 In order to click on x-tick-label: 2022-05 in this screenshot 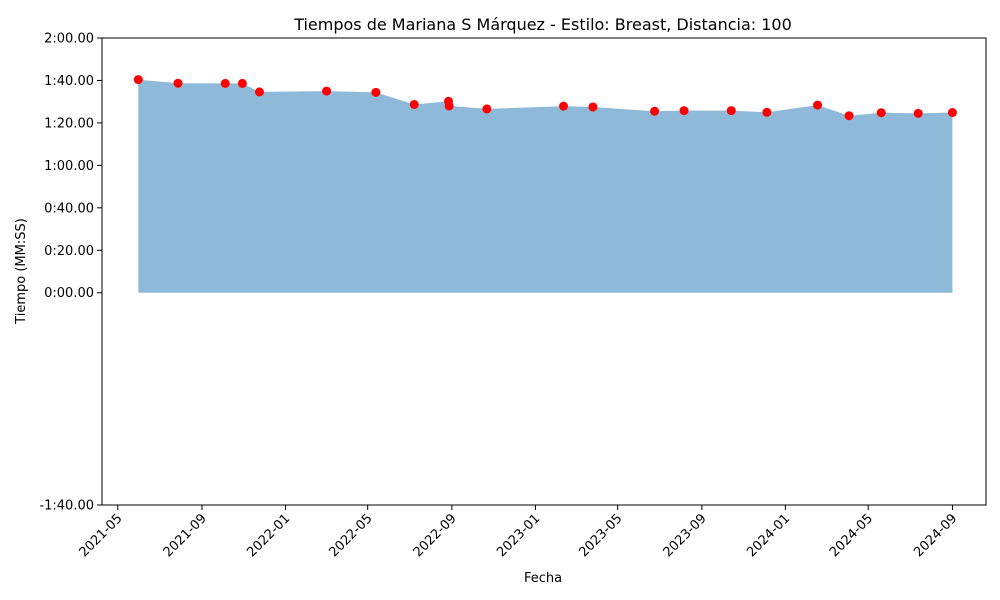, I will do `click(350, 535)`.